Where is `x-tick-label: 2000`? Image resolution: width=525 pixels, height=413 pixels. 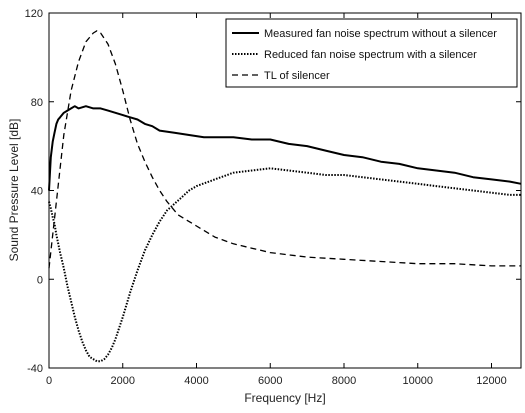
x-tick-label: 2000 is located at coordinates (123, 381).